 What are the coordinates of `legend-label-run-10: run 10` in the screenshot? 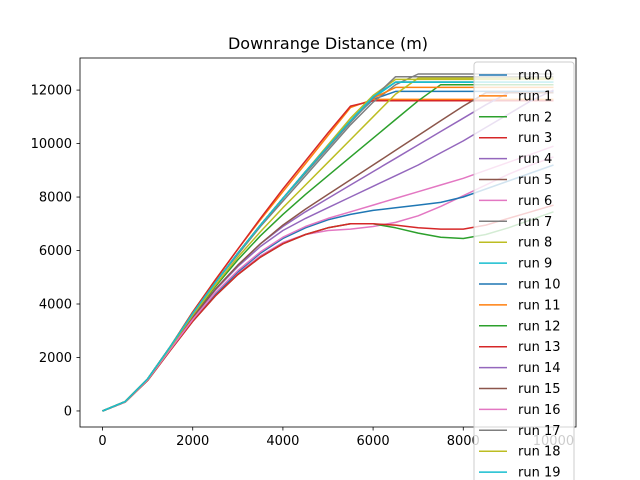 It's located at (539, 285).